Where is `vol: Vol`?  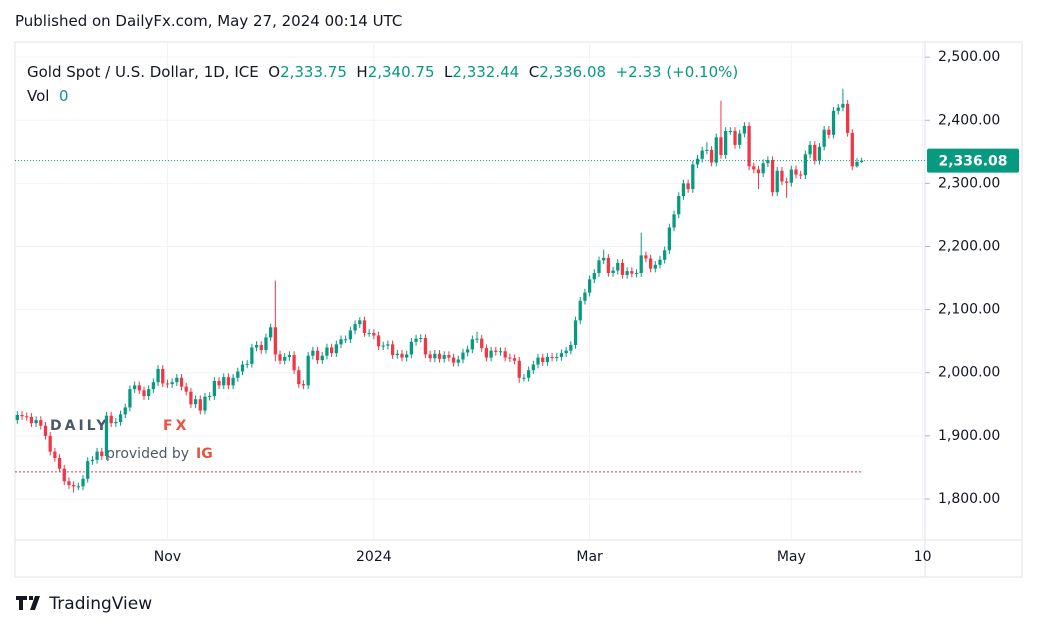 vol: Vol is located at coordinates (38, 96).